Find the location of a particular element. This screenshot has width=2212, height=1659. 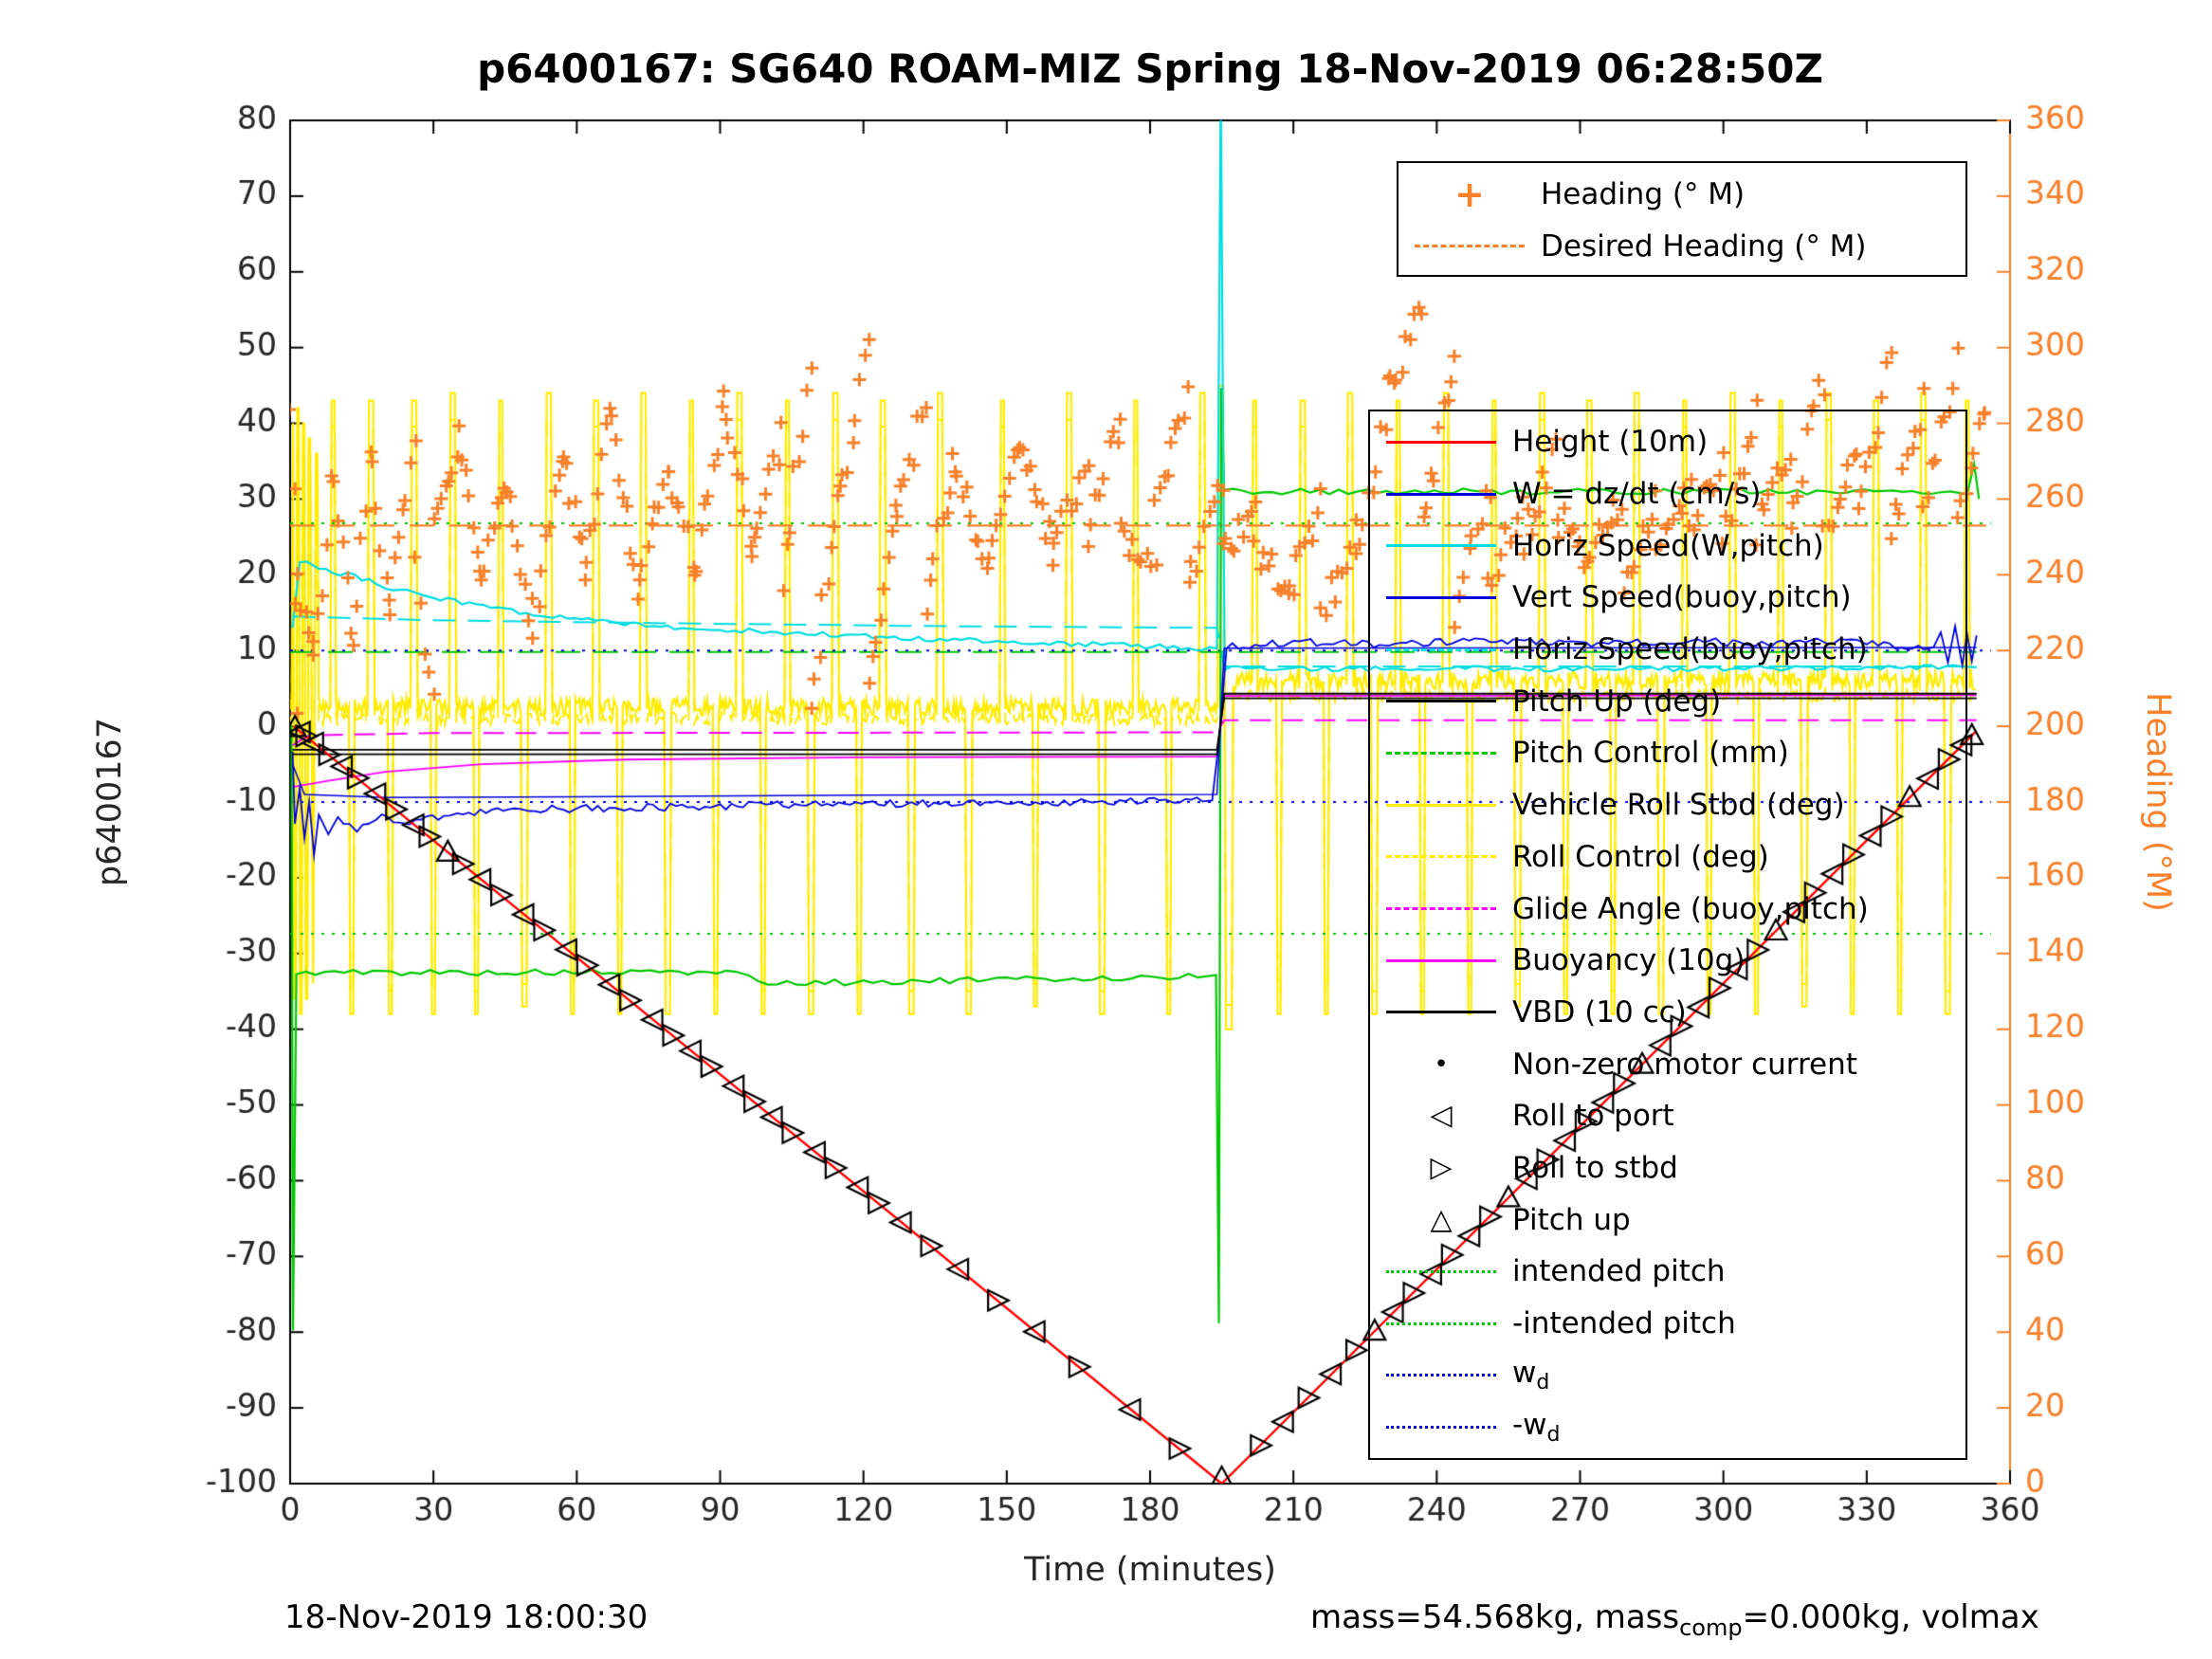

legend-item: Vert Speed(buoy,pitch) is located at coordinates (1667, 598).